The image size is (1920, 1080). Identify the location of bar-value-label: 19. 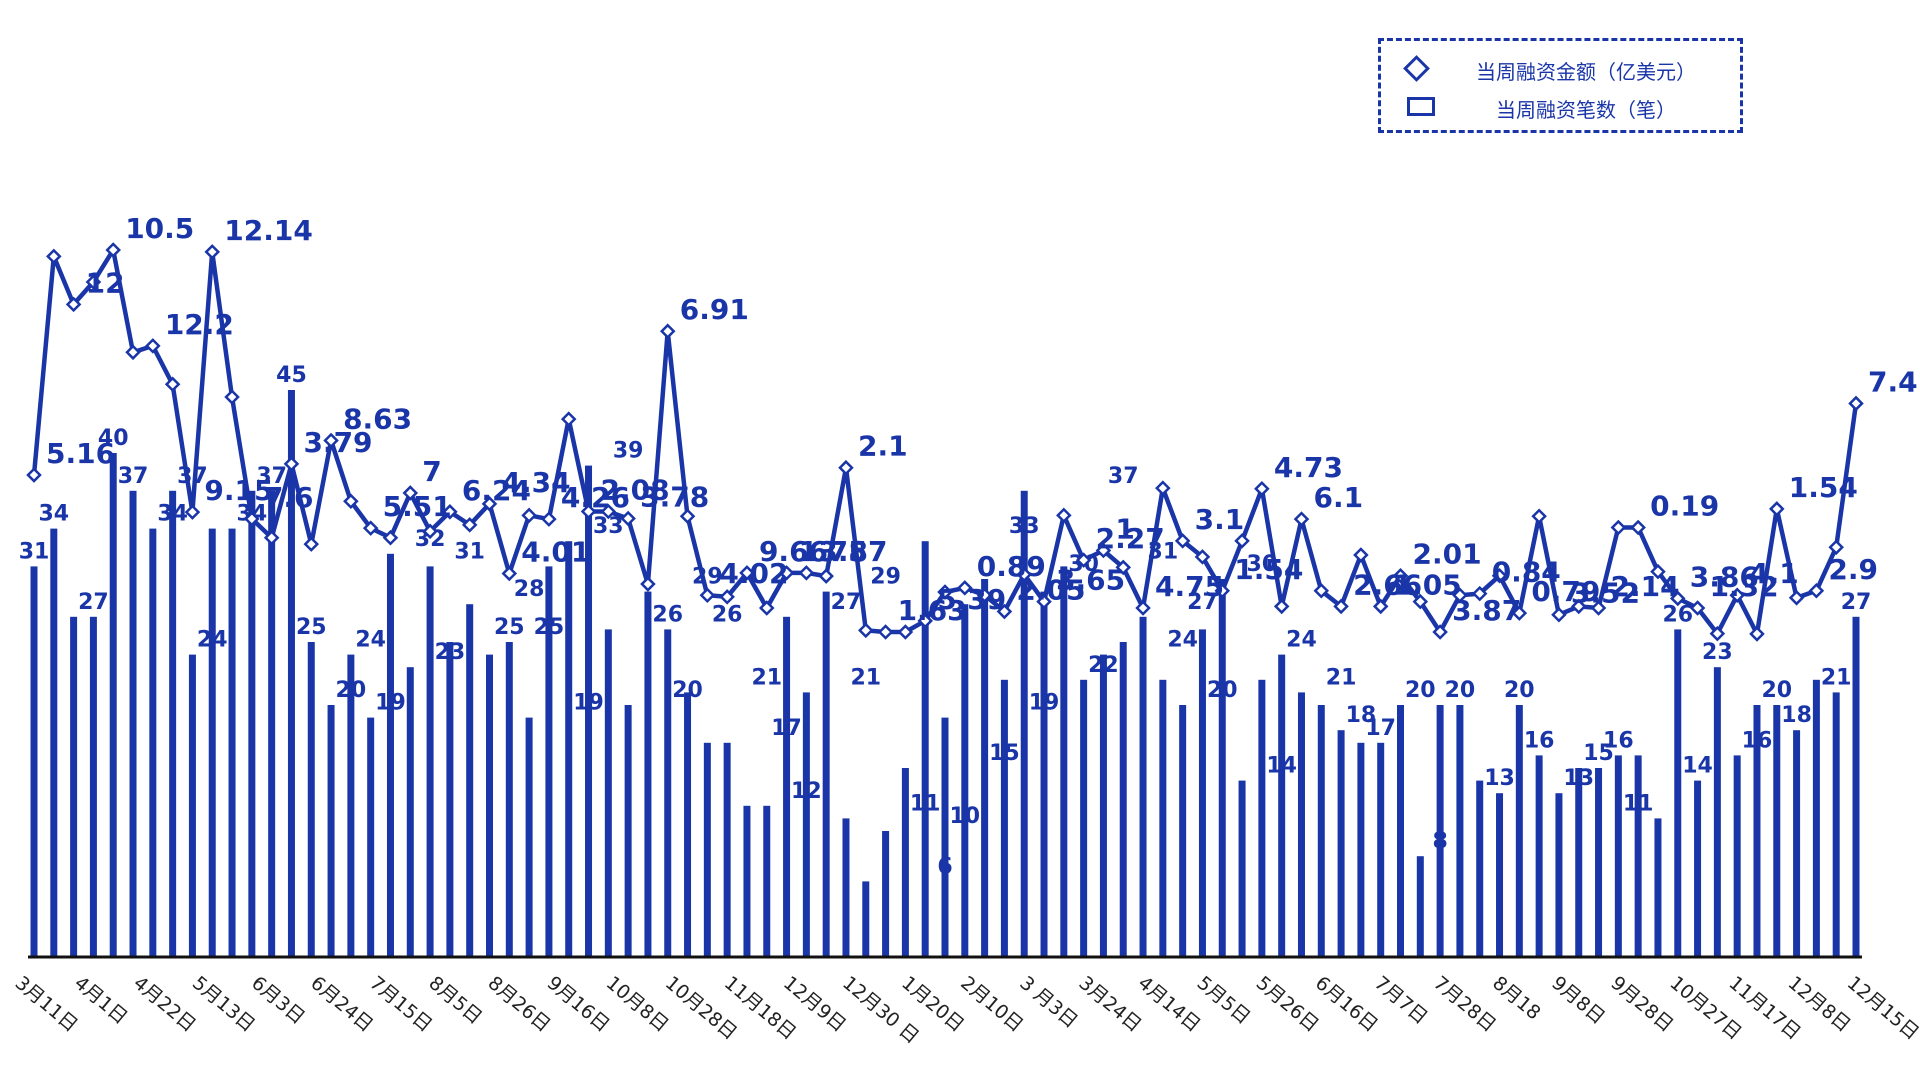
(390, 703).